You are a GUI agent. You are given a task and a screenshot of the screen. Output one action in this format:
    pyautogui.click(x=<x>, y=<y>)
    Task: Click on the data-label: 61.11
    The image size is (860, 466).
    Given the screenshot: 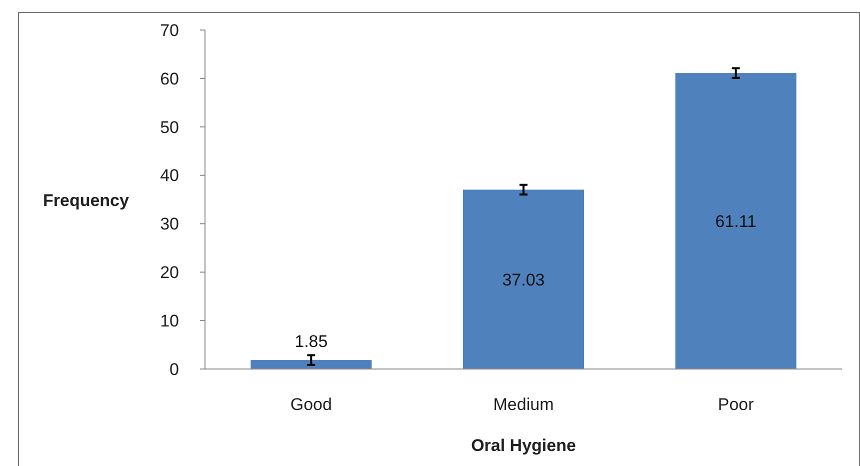 What is the action you would take?
    pyautogui.click(x=735, y=221)
    